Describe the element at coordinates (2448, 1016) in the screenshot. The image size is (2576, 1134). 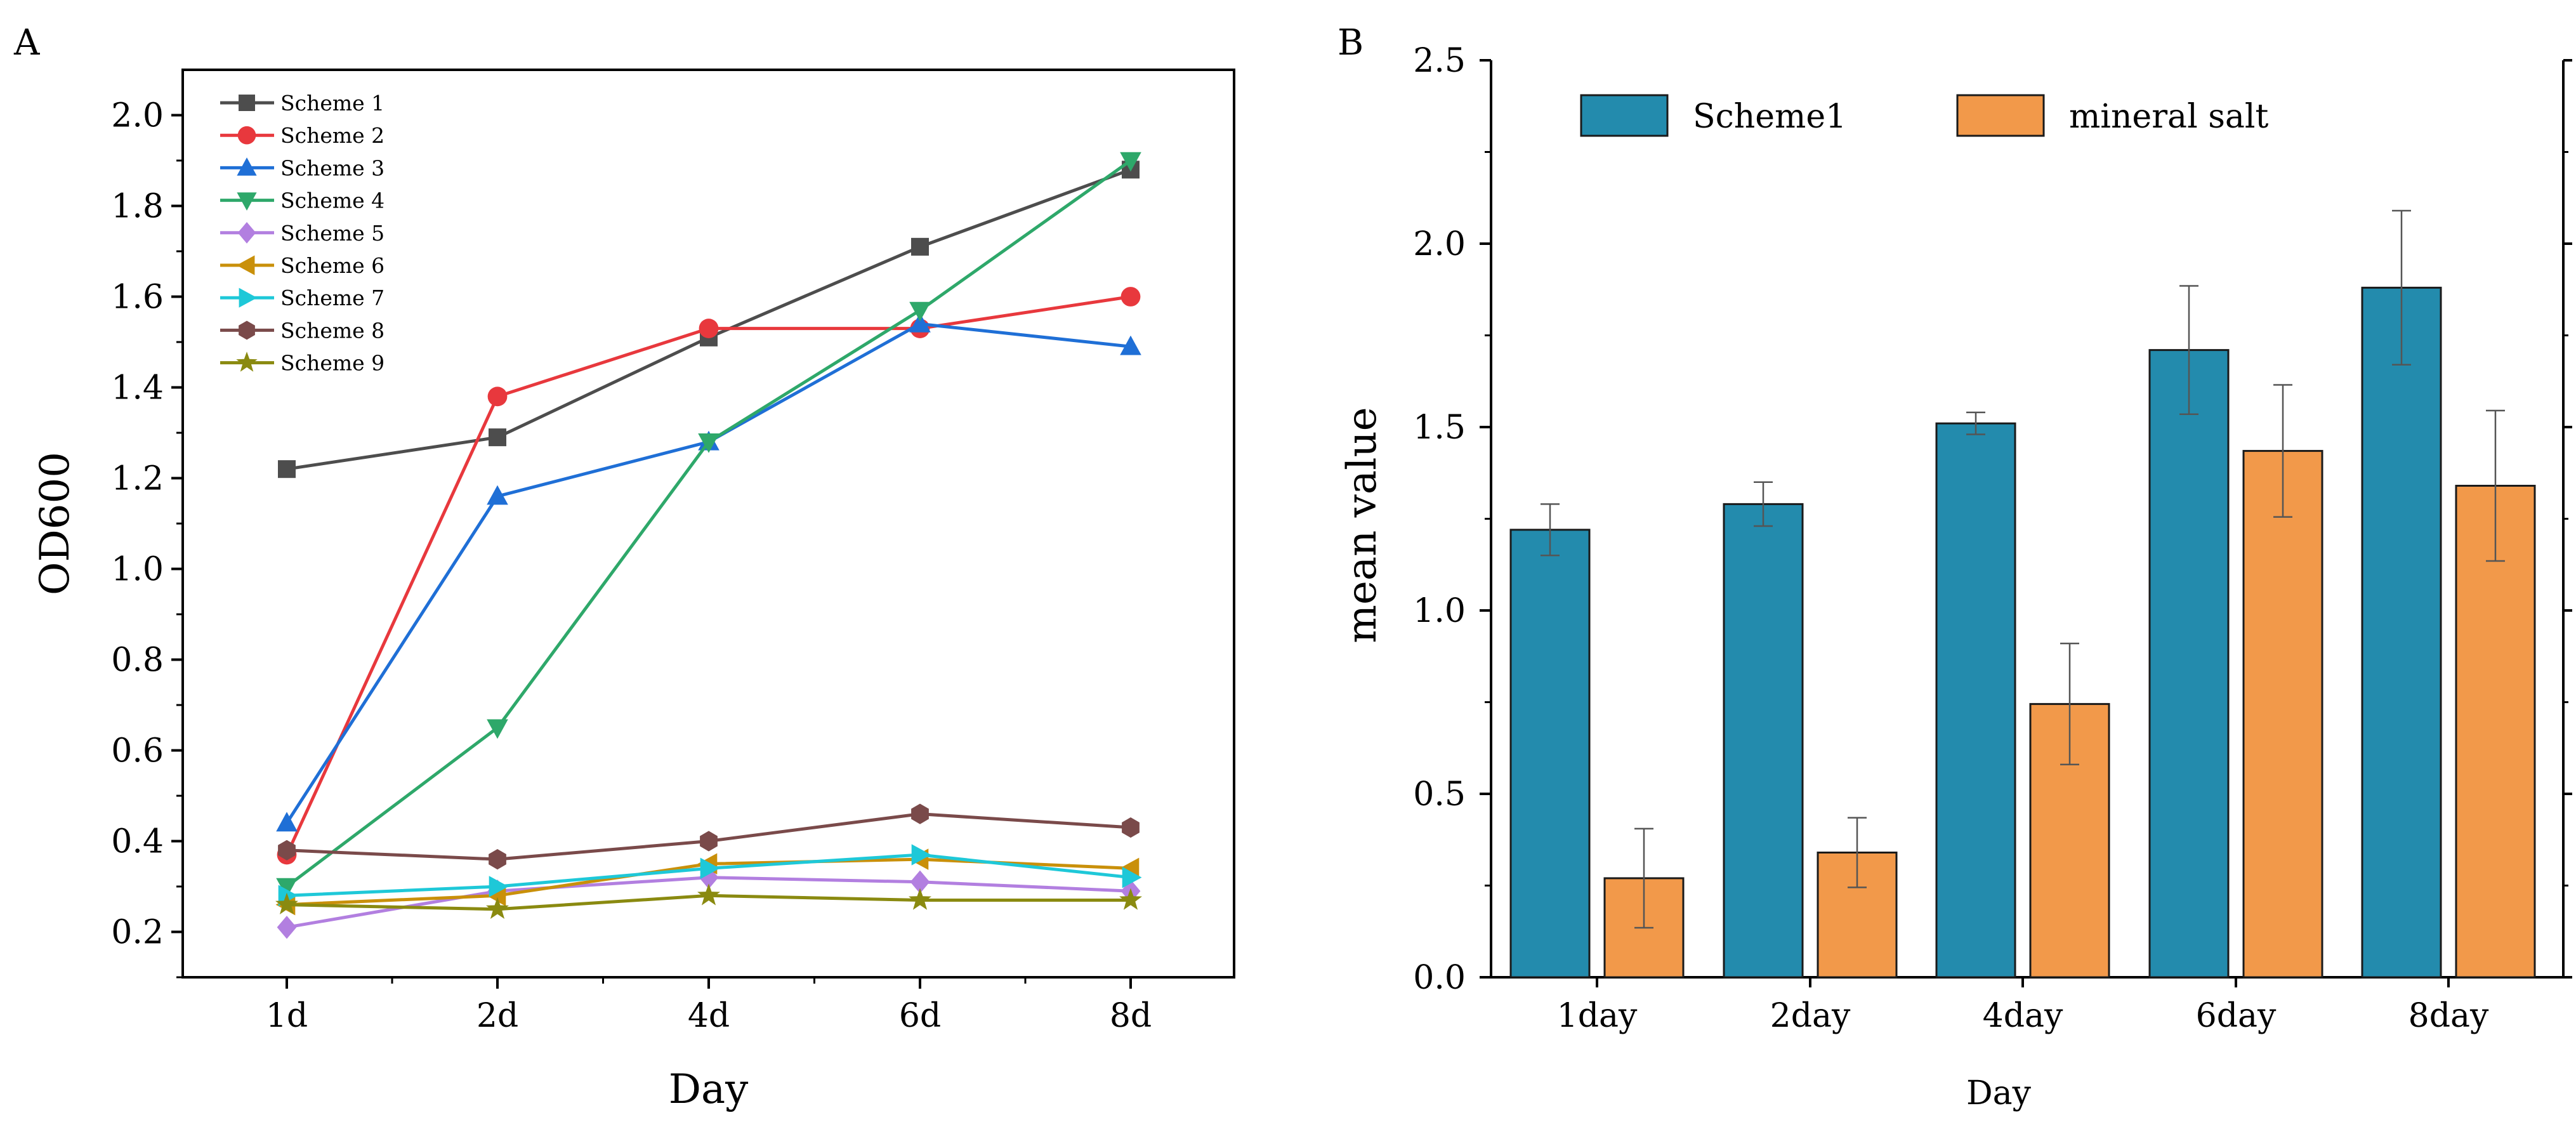
I see `panel-b-x-tick-label: 8day` at that location.